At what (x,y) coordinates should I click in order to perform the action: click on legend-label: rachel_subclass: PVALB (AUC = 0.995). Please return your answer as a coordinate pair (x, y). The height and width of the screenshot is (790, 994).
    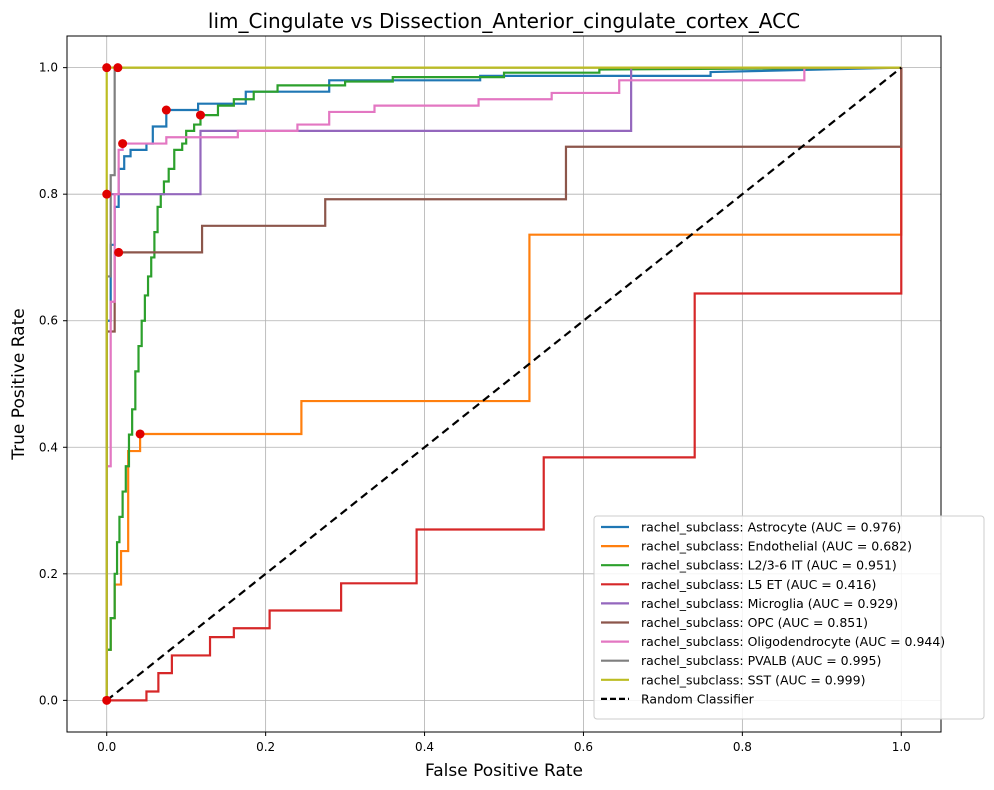
    Looking at the image, I should click on (761, 660).